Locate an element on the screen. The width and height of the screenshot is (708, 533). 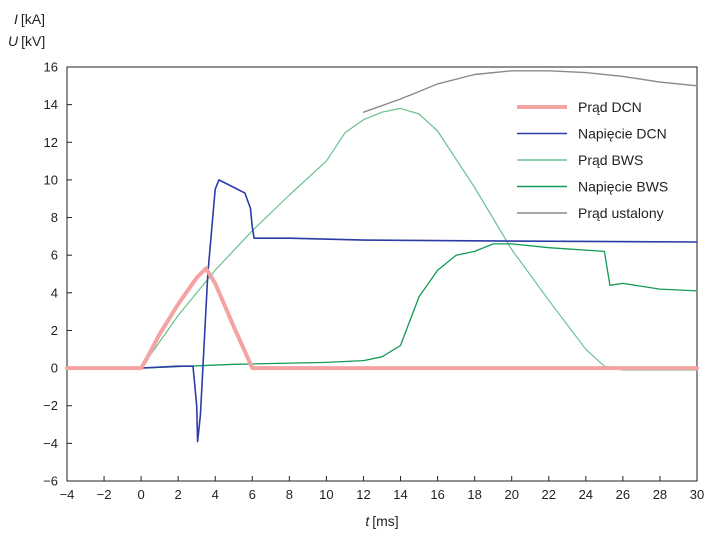
x-tick-label: 0 is located at coordinates (141, 494).